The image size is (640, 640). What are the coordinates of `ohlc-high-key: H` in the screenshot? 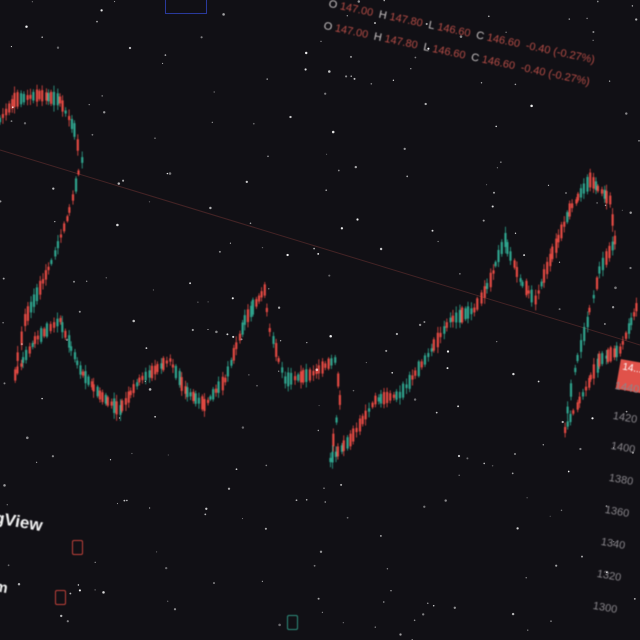 It's located at (382, 15).